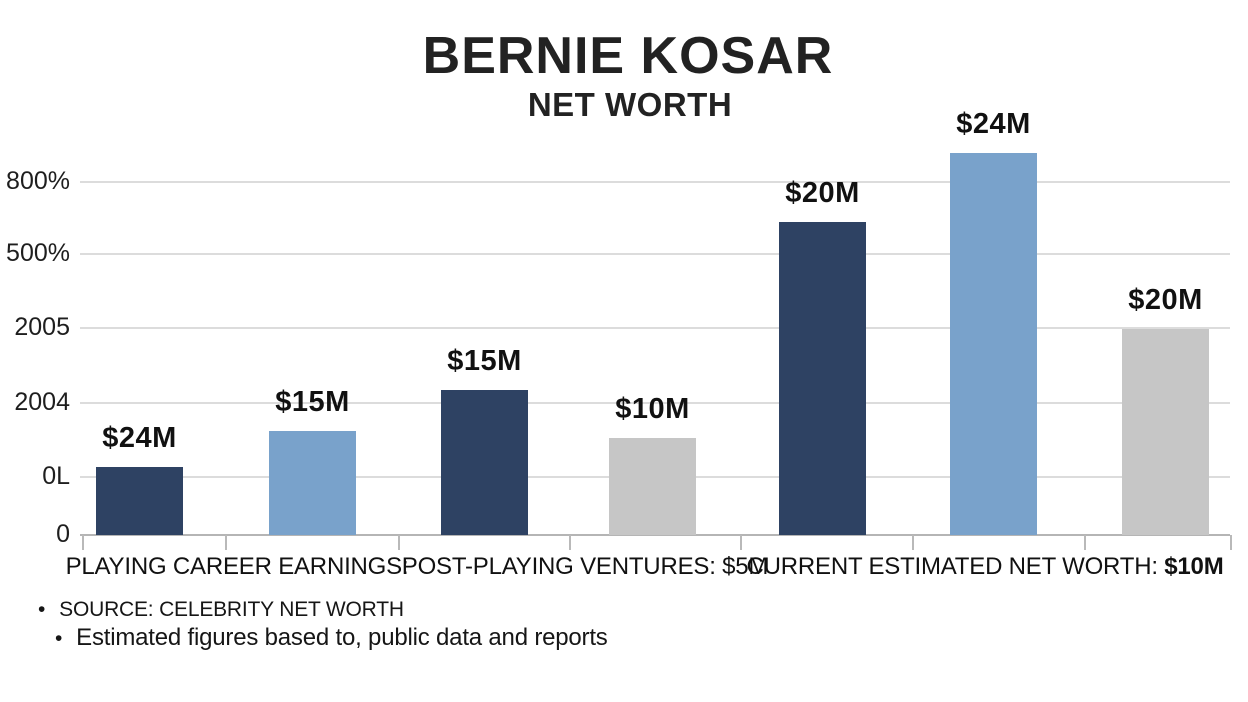 This screenshot has height=702, width=1248. What do you see at coordinates (42, 402) in the screenshot?
I see `y-axis-label: 2004` at bounding box center [42, 402].